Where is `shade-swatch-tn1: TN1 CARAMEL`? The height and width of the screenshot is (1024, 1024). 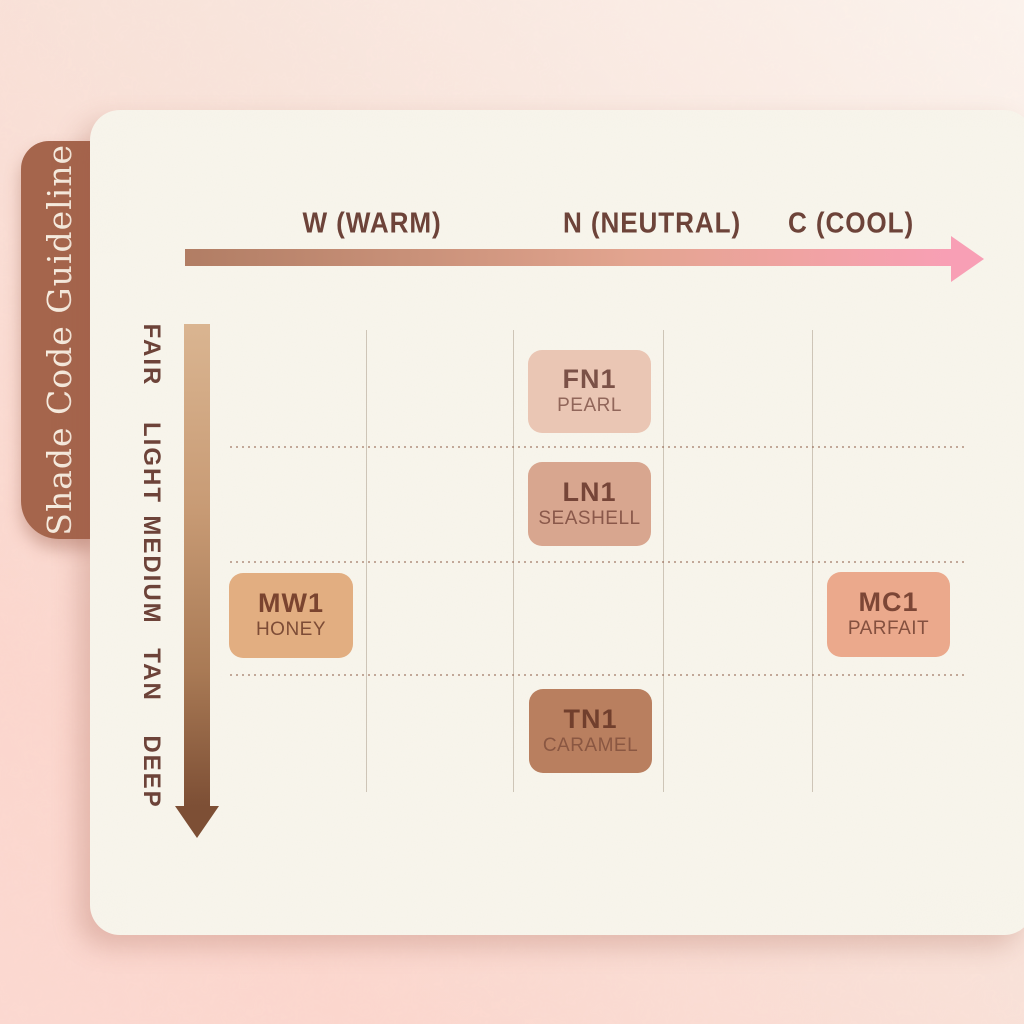 shade-swatch-tn1: TN1 CARAMEL is located at coordinates (590, 731).